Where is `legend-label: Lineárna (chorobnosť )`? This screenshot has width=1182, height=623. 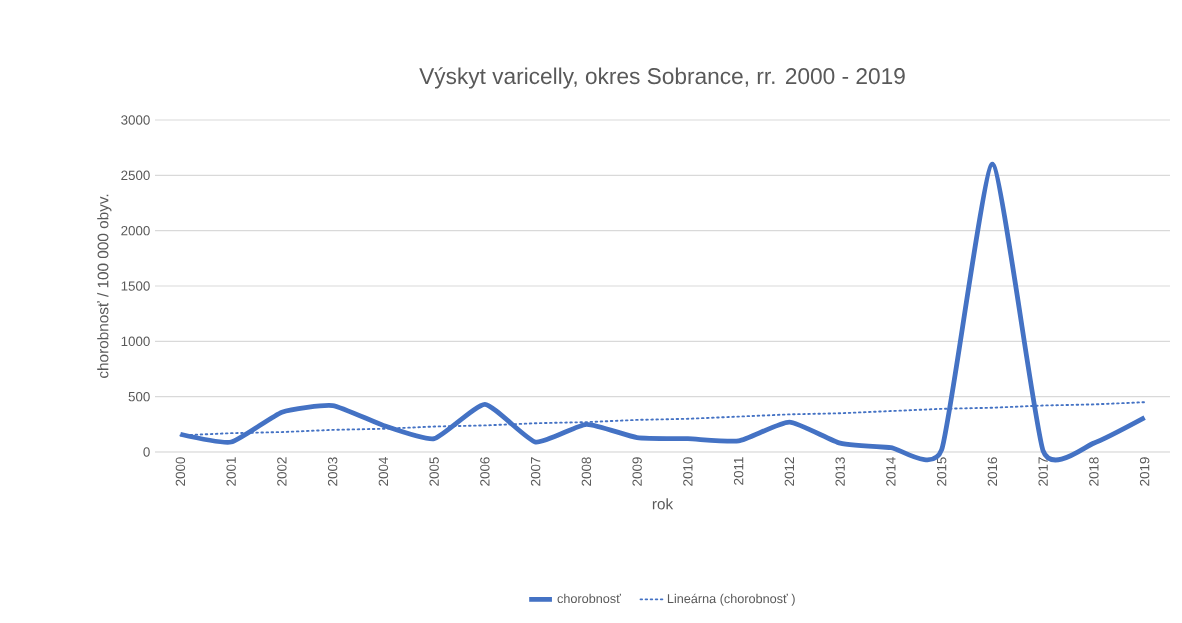
legend-label: Lineárna (chorobnosť ) is located at coordinates (731, 599).